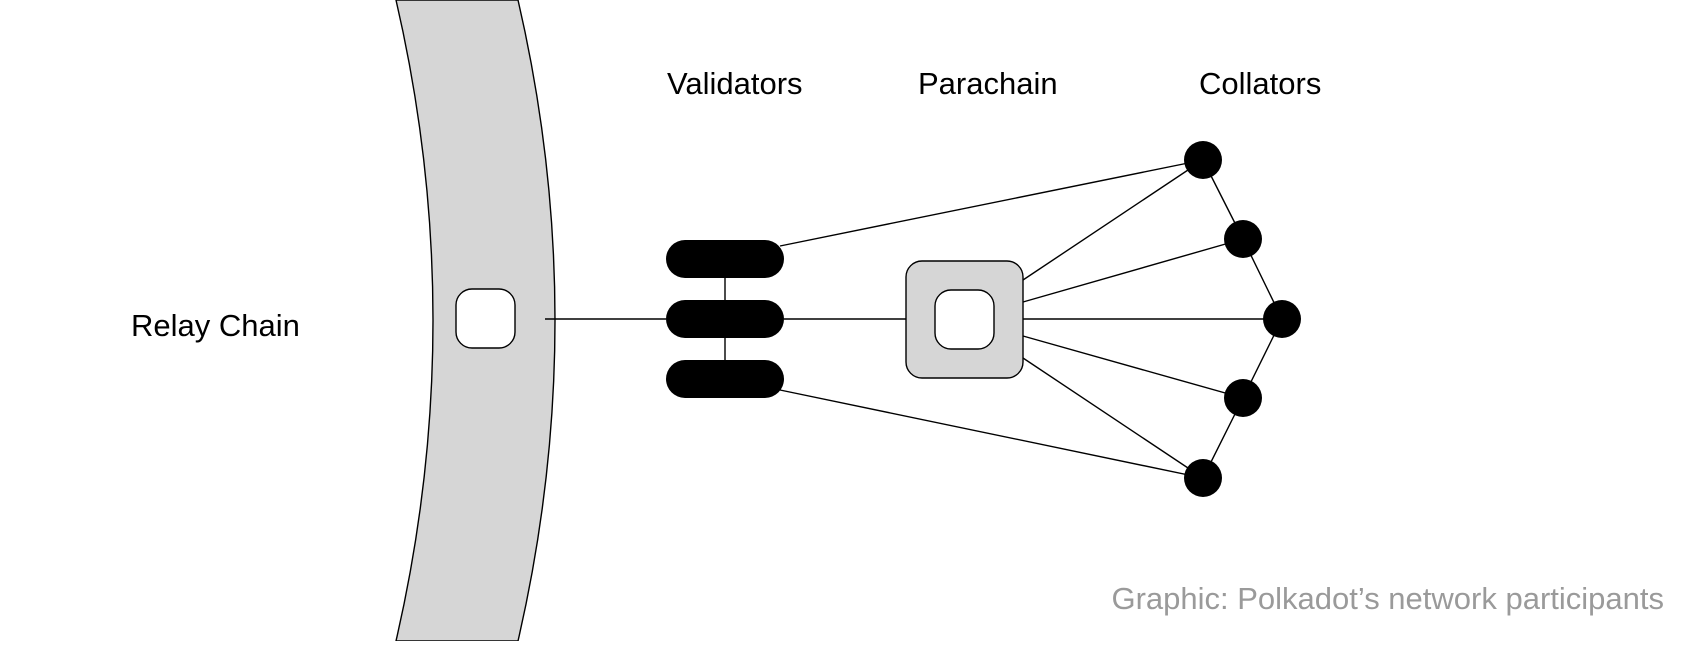 Image resolution: width=1701 pixels, height=646 pixels. I want to click on parachain-slot-icon, so click(964, 319).